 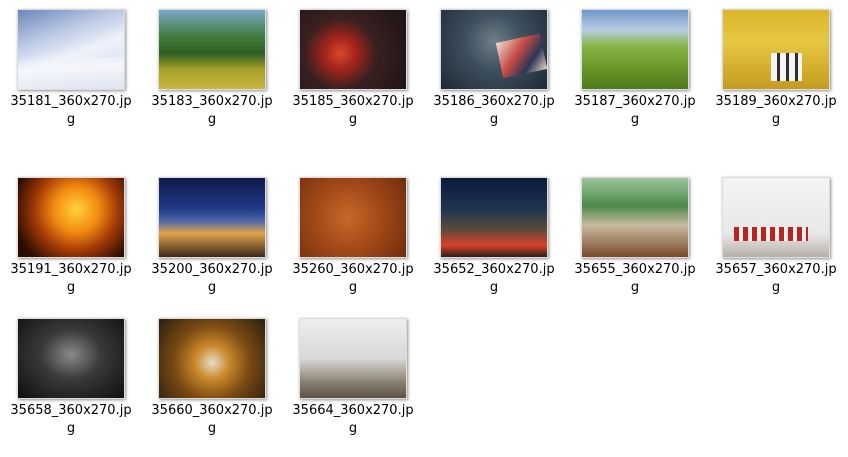 I want to click on file-item: 35181_360x270.jpg, so click(x=66, y=70).